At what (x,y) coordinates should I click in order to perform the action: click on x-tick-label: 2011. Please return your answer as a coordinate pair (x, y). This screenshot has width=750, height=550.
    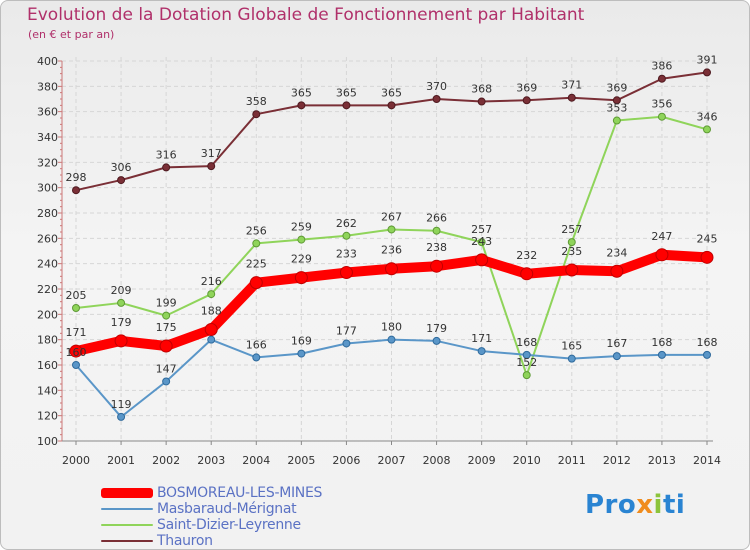
    Looking at the image, I should click on (572, 460).